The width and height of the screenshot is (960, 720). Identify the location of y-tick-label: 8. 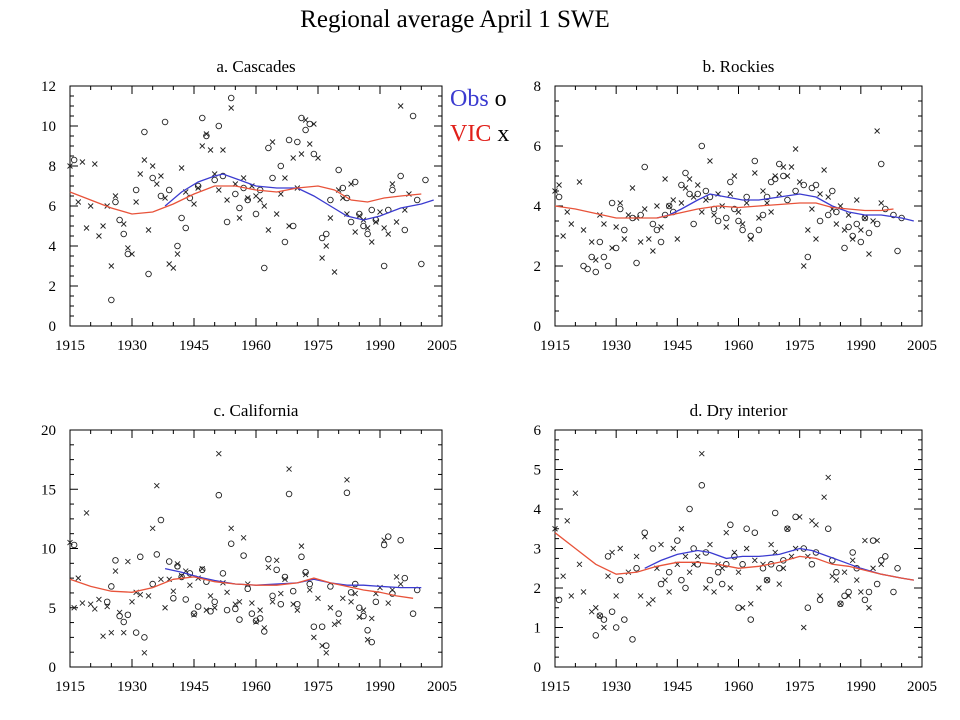
(53, 167).